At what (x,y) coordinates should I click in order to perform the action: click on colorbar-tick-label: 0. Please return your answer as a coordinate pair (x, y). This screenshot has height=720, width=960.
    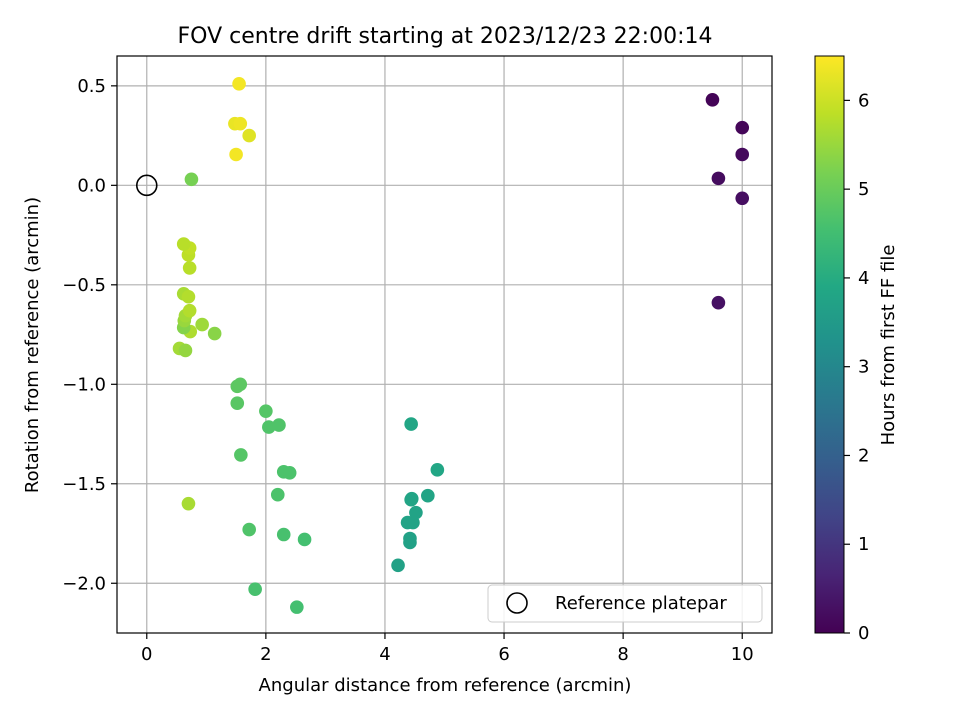
    Looking at the image, I should click on (863, 633).